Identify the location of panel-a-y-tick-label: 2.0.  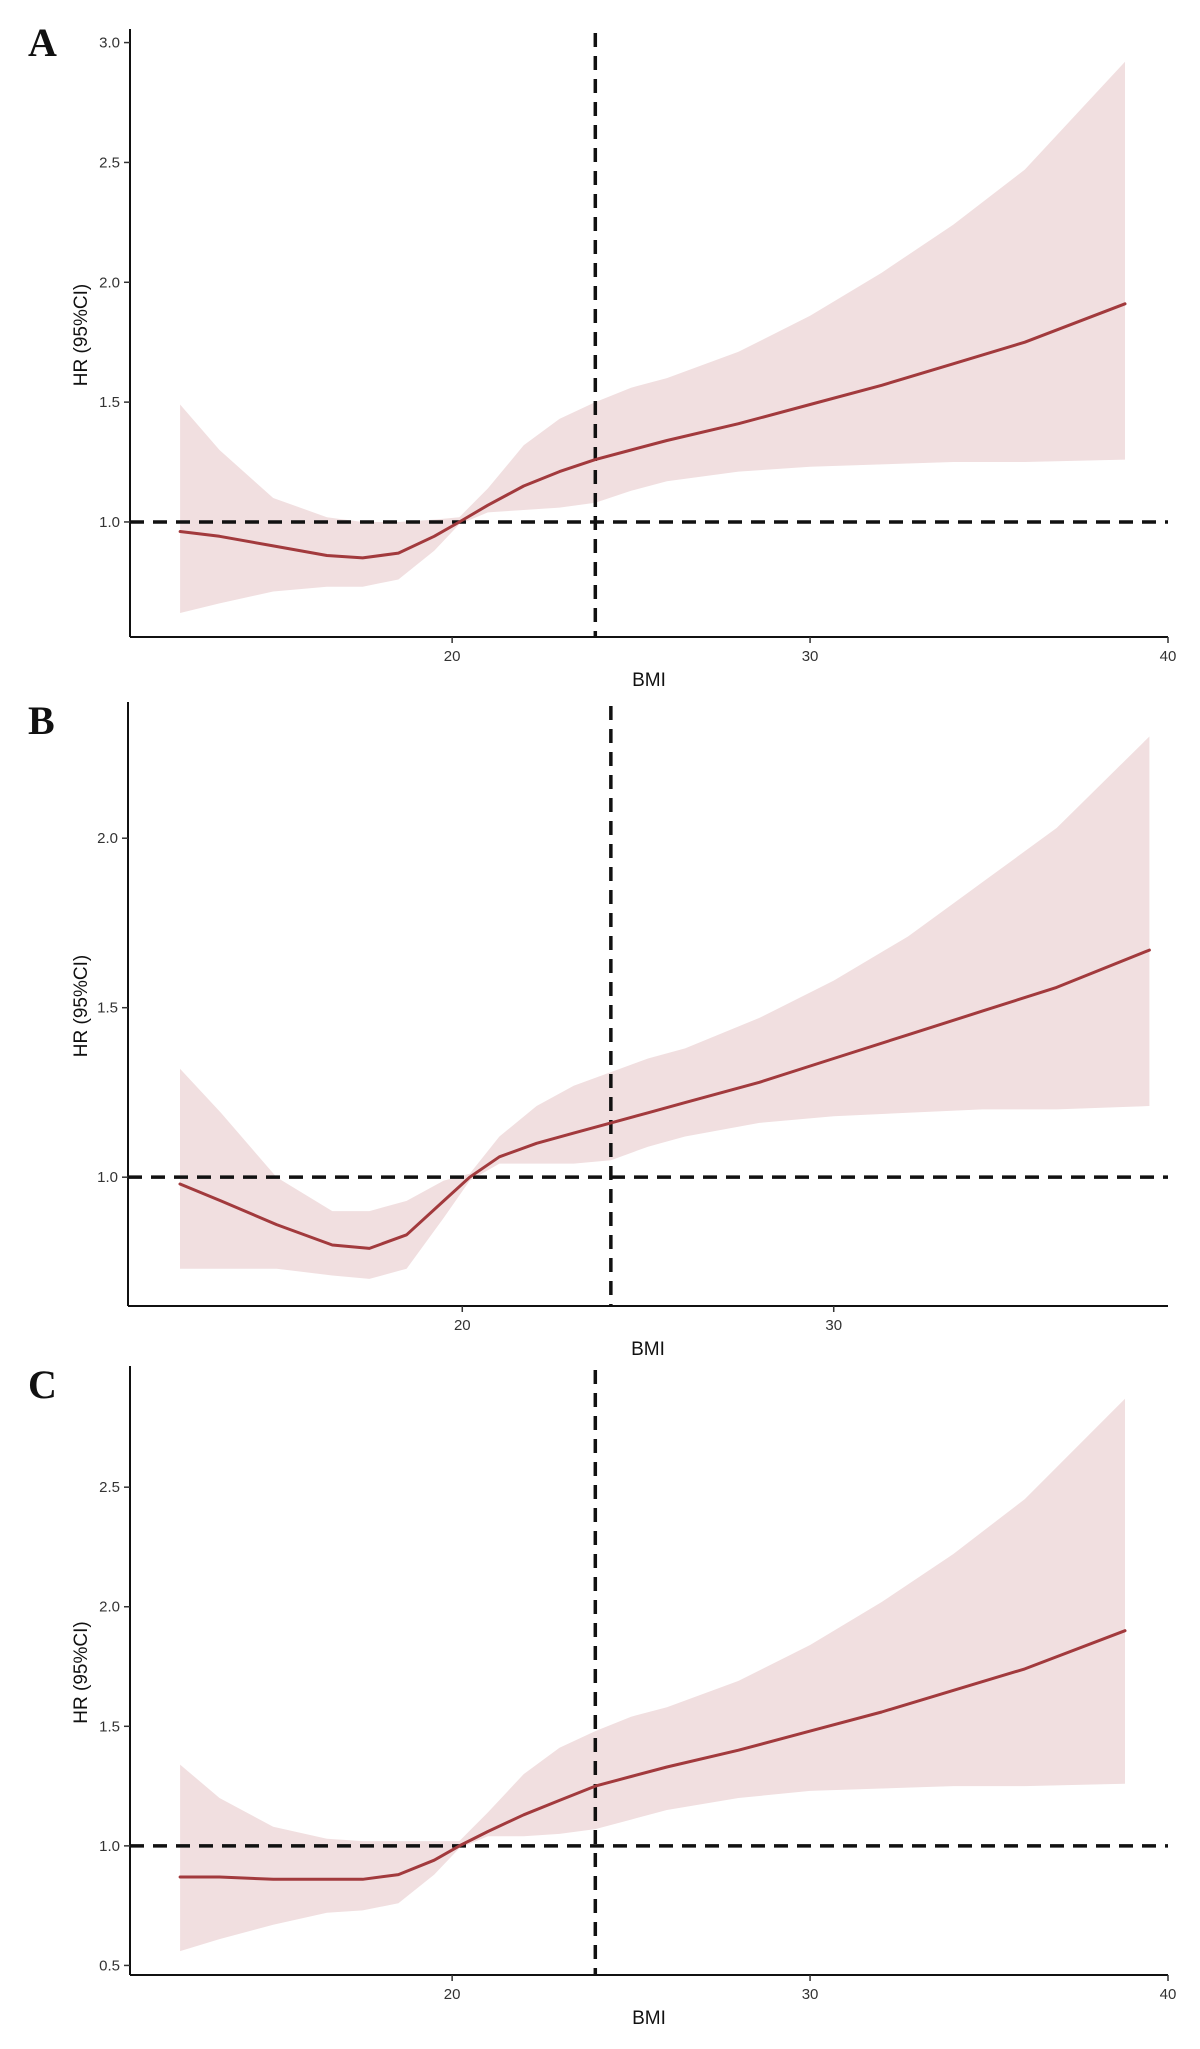
(109, 282).